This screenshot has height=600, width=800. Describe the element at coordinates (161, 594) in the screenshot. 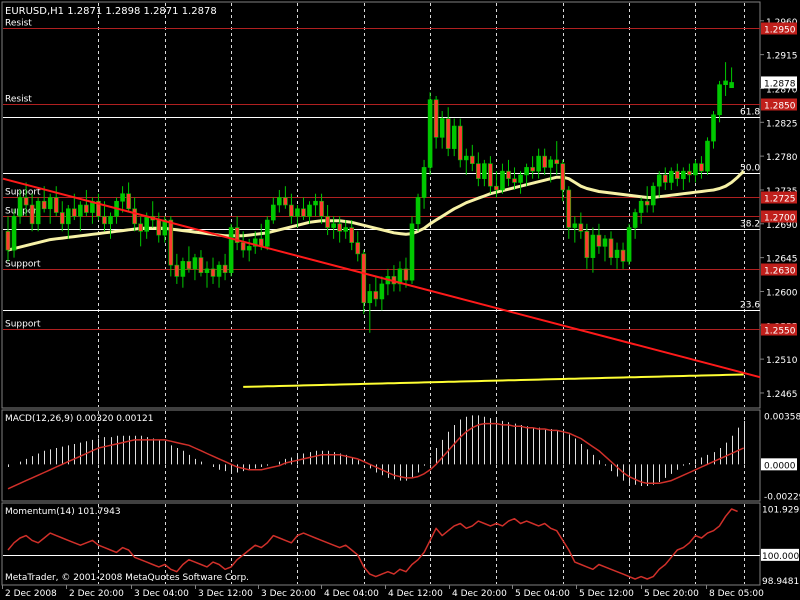

I see `time-tick-label: 3 Dec 04:00` at that location.